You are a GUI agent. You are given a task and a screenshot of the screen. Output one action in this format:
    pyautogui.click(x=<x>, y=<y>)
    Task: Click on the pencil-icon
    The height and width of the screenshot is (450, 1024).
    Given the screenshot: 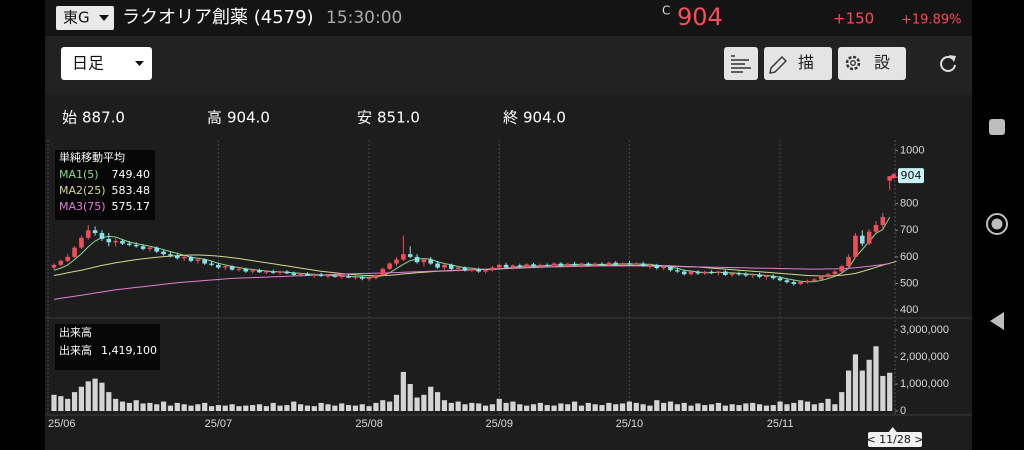 What is the action you would take?
    pyautogui.click(x=778, y=65)
    